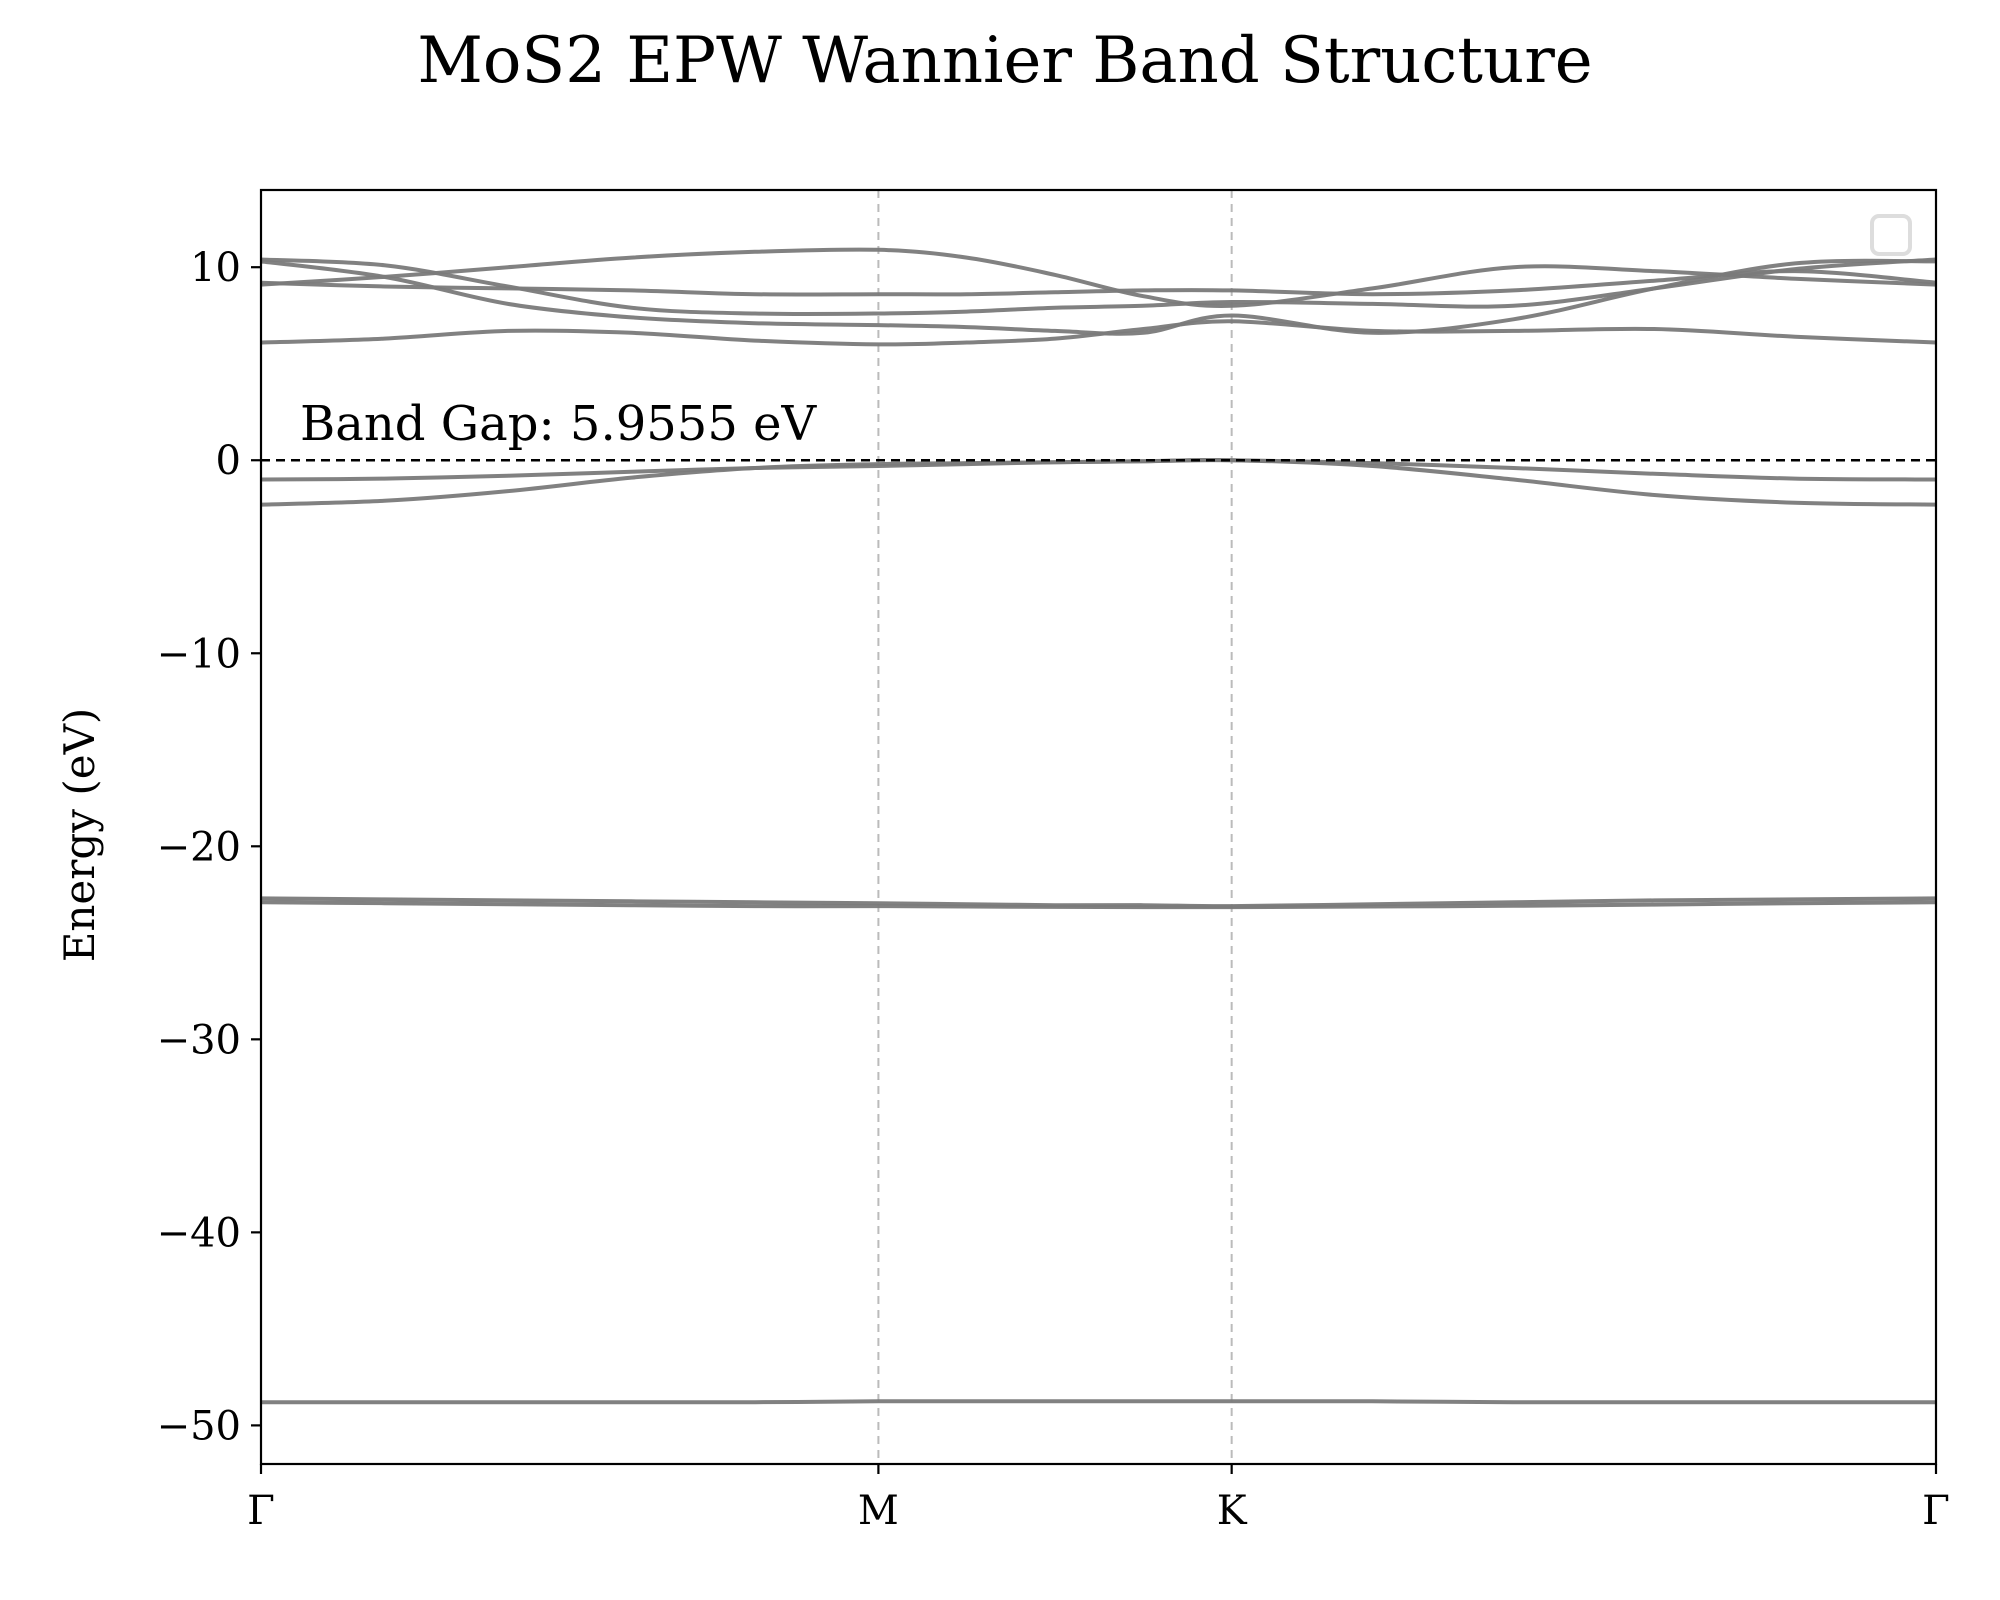 The height and width of the screenshot is (1600, 2000). I want to click on y-tick-label-4: −30, so click(199, 1040).